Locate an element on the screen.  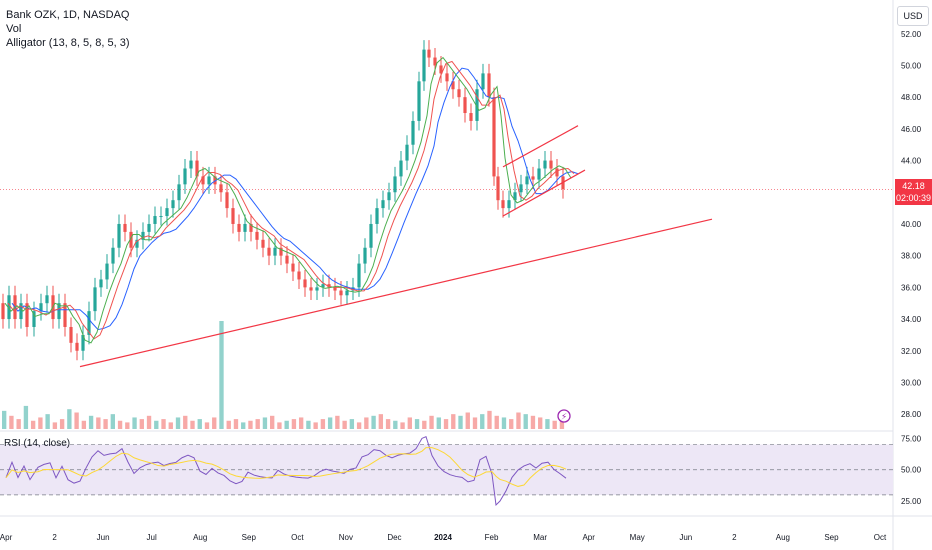
rsi-axis-tick: 75.00 is located at coordinates (911, 438).